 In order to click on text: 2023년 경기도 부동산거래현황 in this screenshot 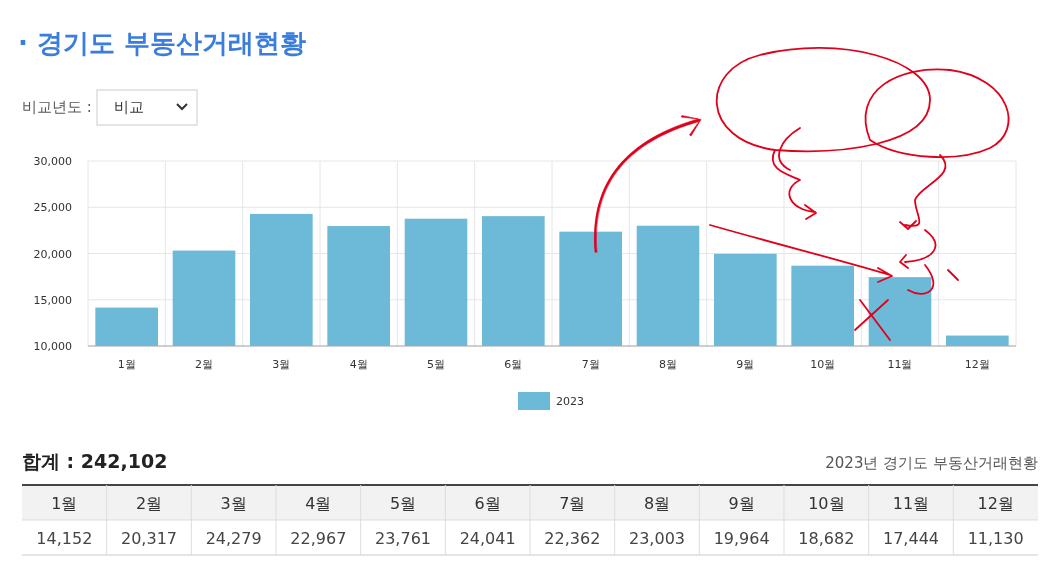, I will do `click(931, 463)`.